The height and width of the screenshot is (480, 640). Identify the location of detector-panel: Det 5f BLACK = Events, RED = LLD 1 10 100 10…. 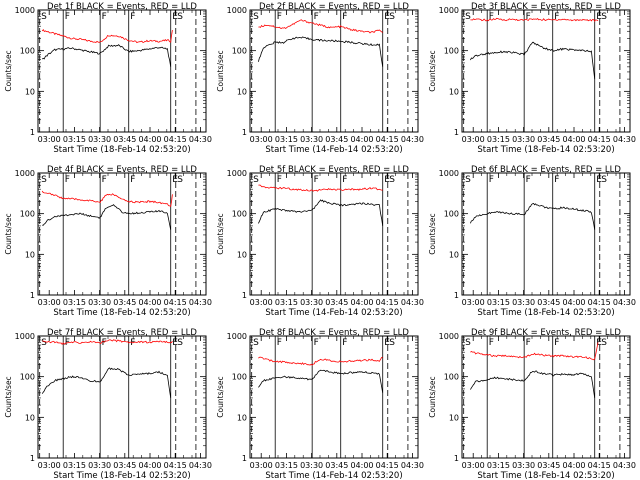
(320, 241).